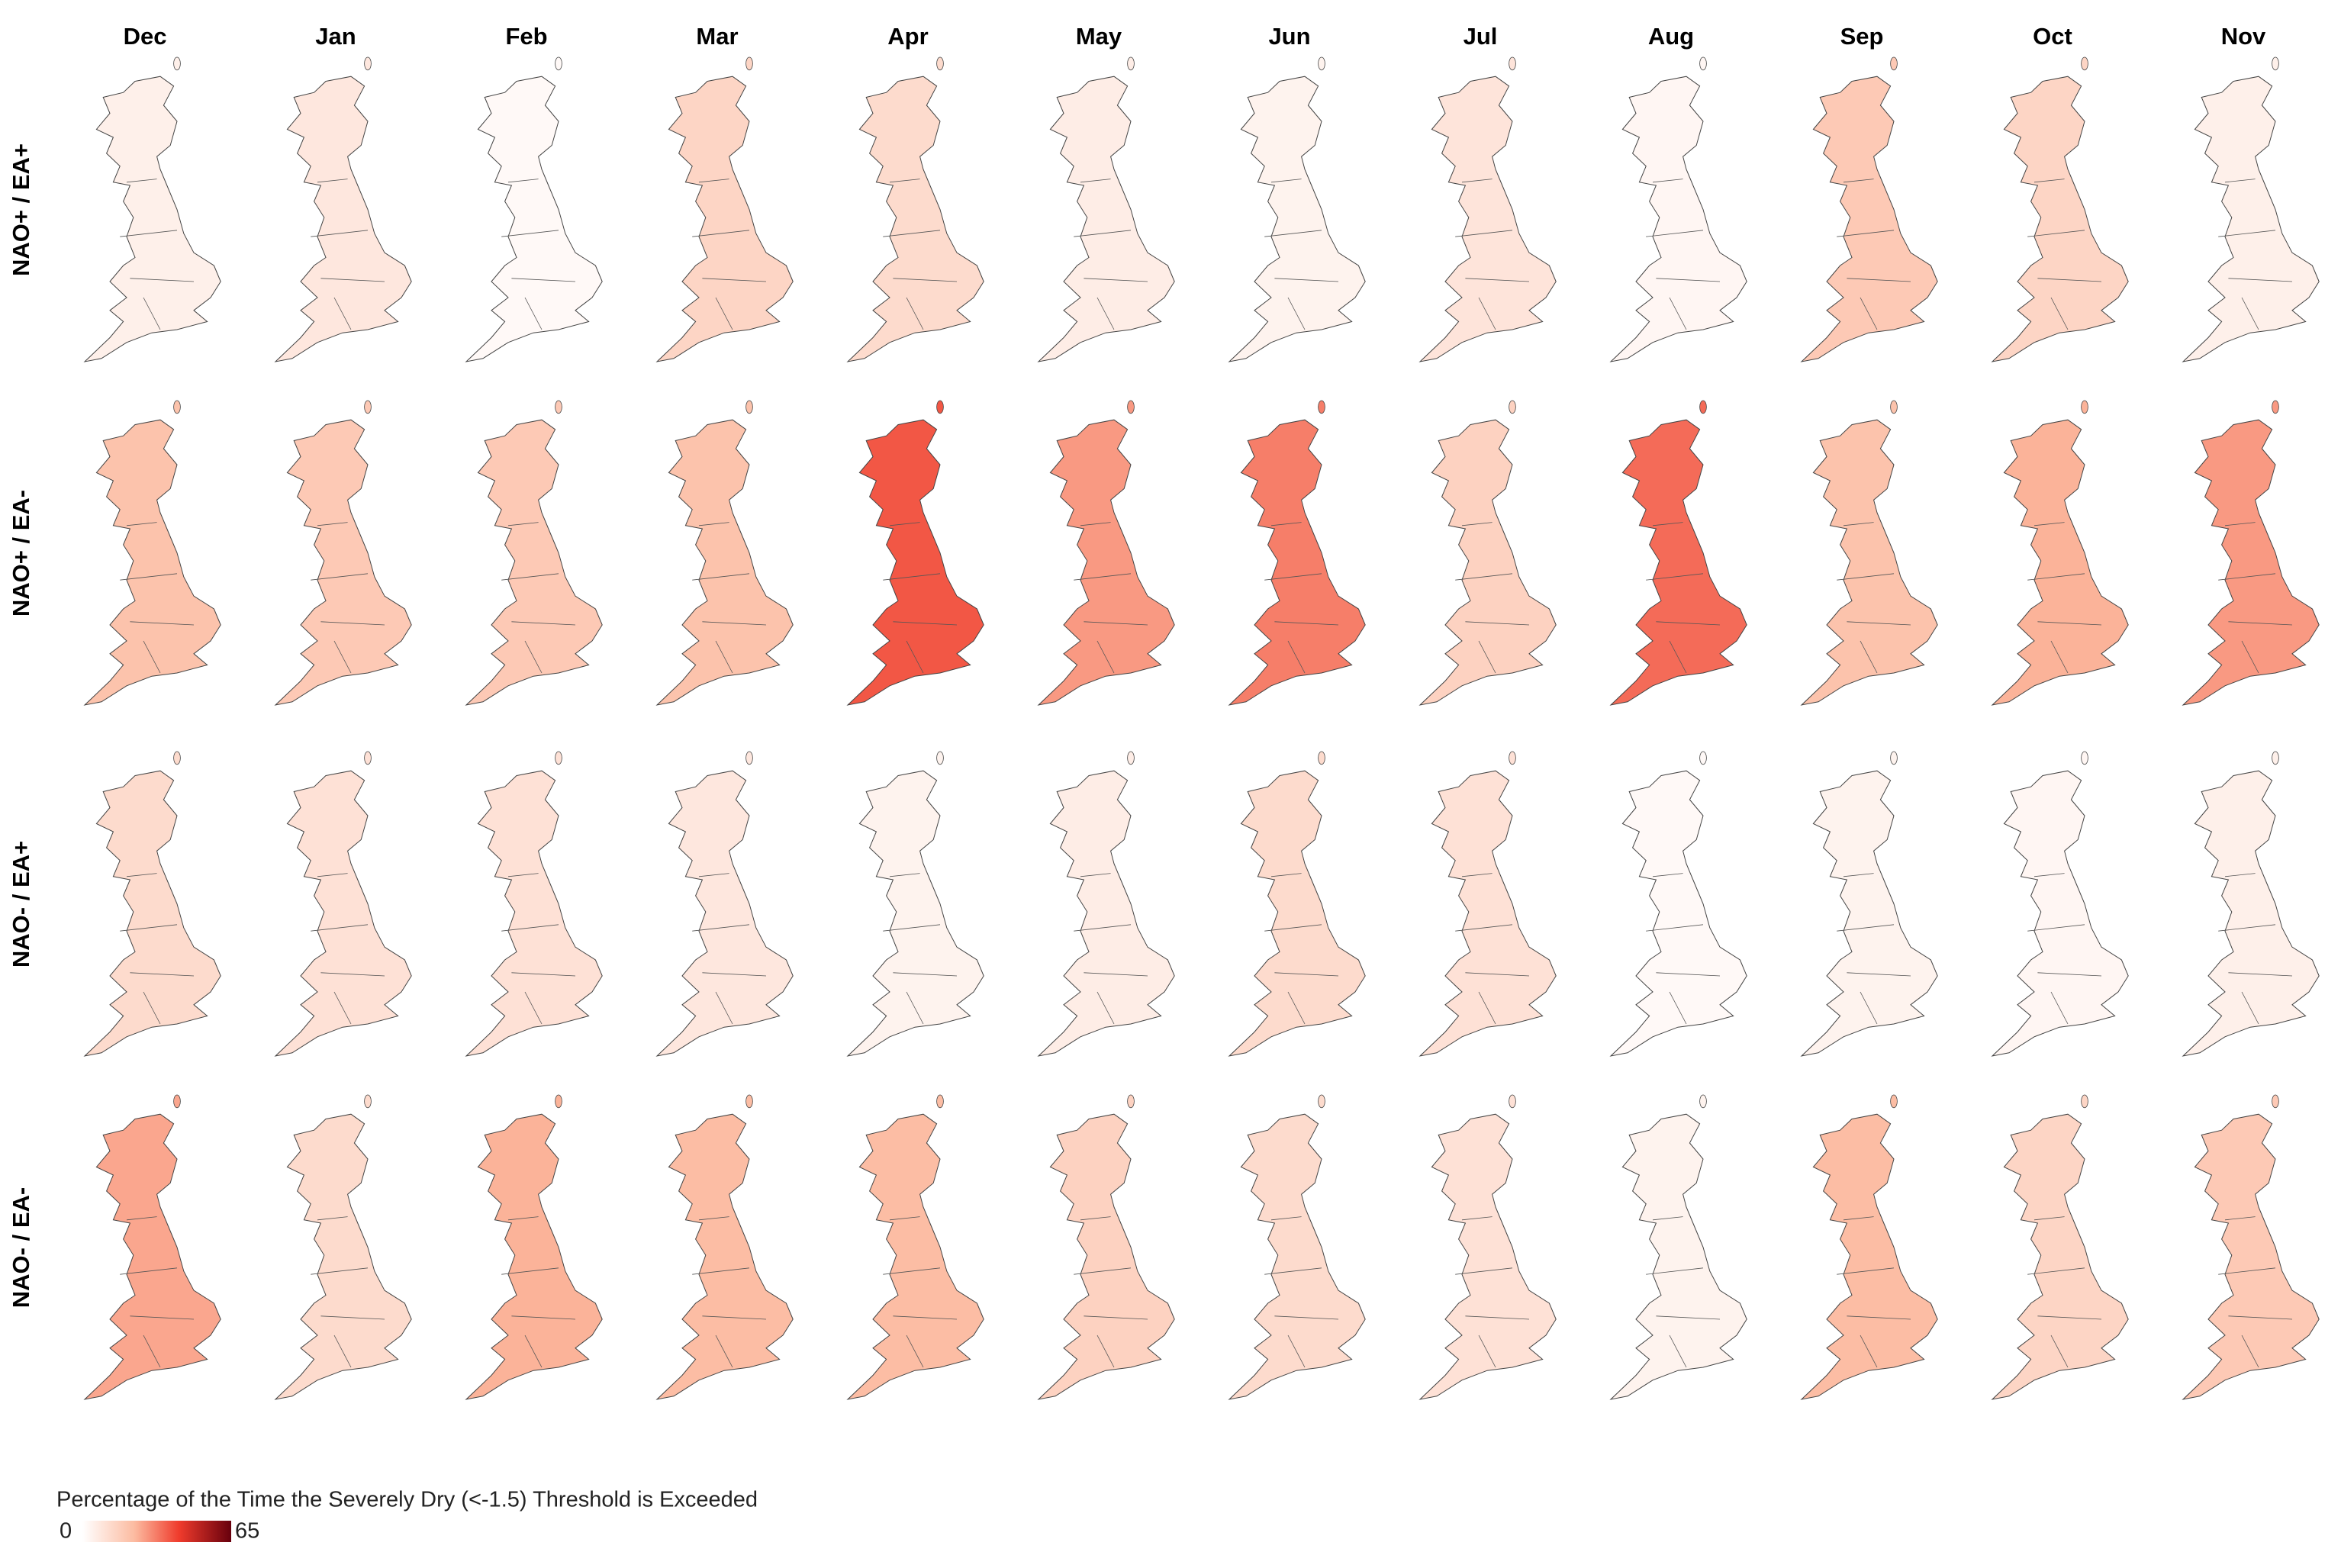 The height and width of the screenshot is (1568, 2341). Describe the element at coordinates (66, 1531) in the screenshot. I see `colorbar-min: 0` at that location.